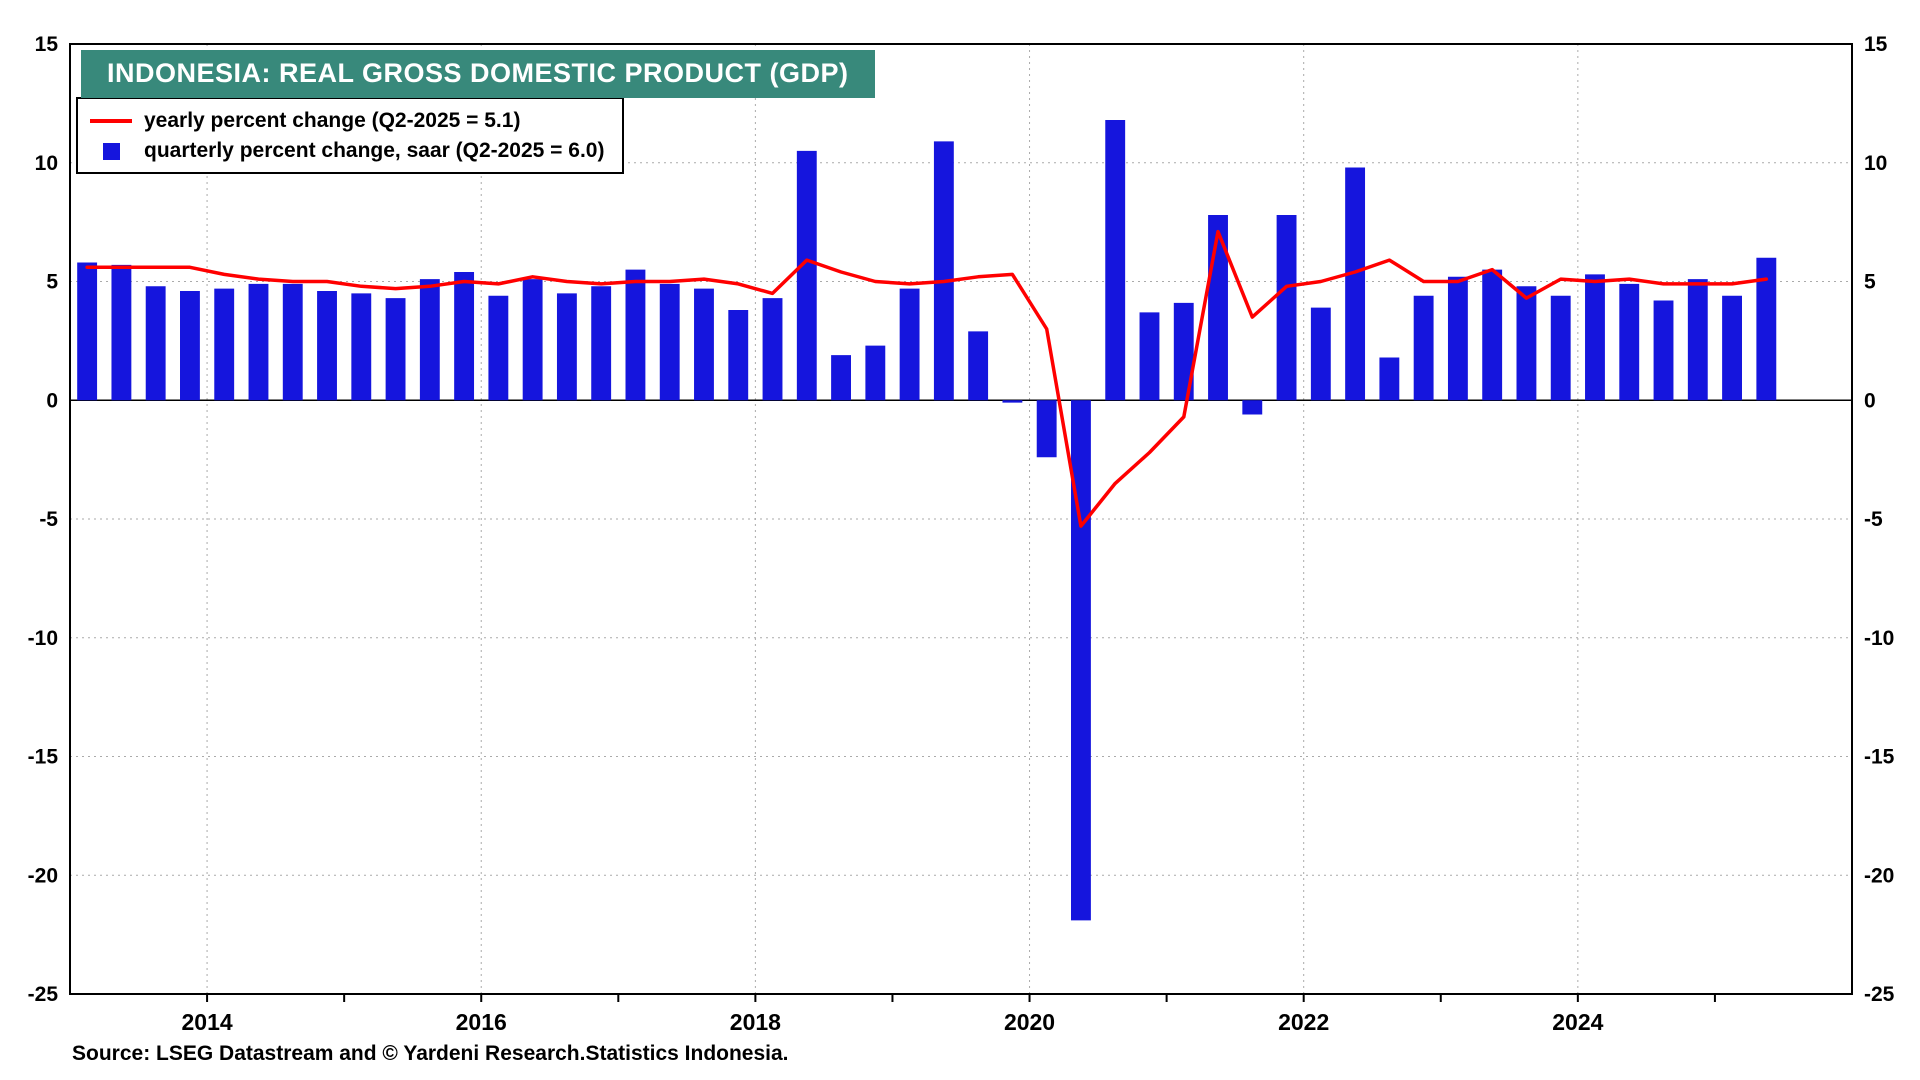 The width and height of the screenshot is (1920, 1080). I want to click on x-axis-ticks-and-labels: 2014 2016 2018 2020 2022 2024, so click(948, 1014).